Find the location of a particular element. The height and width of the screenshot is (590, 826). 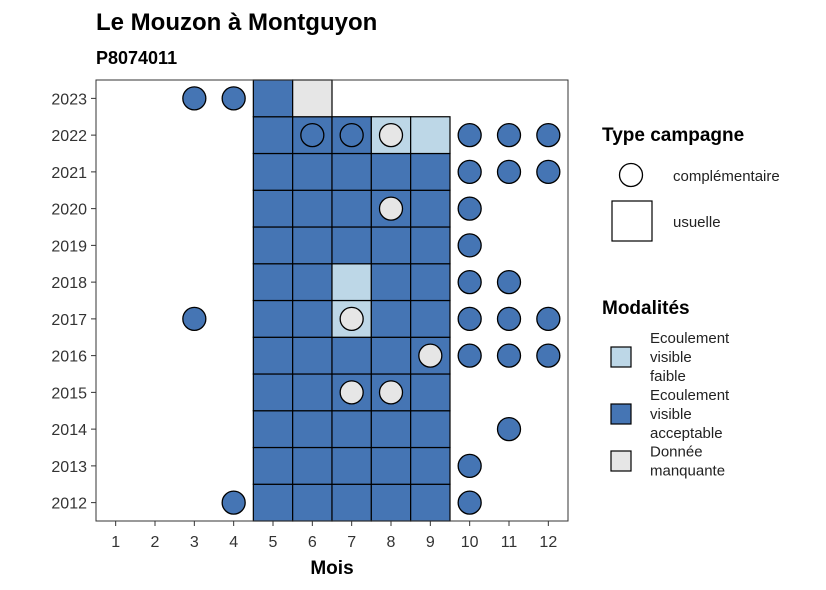

y-tick-label-2022: 2022 is located at coordinates (69, 136).